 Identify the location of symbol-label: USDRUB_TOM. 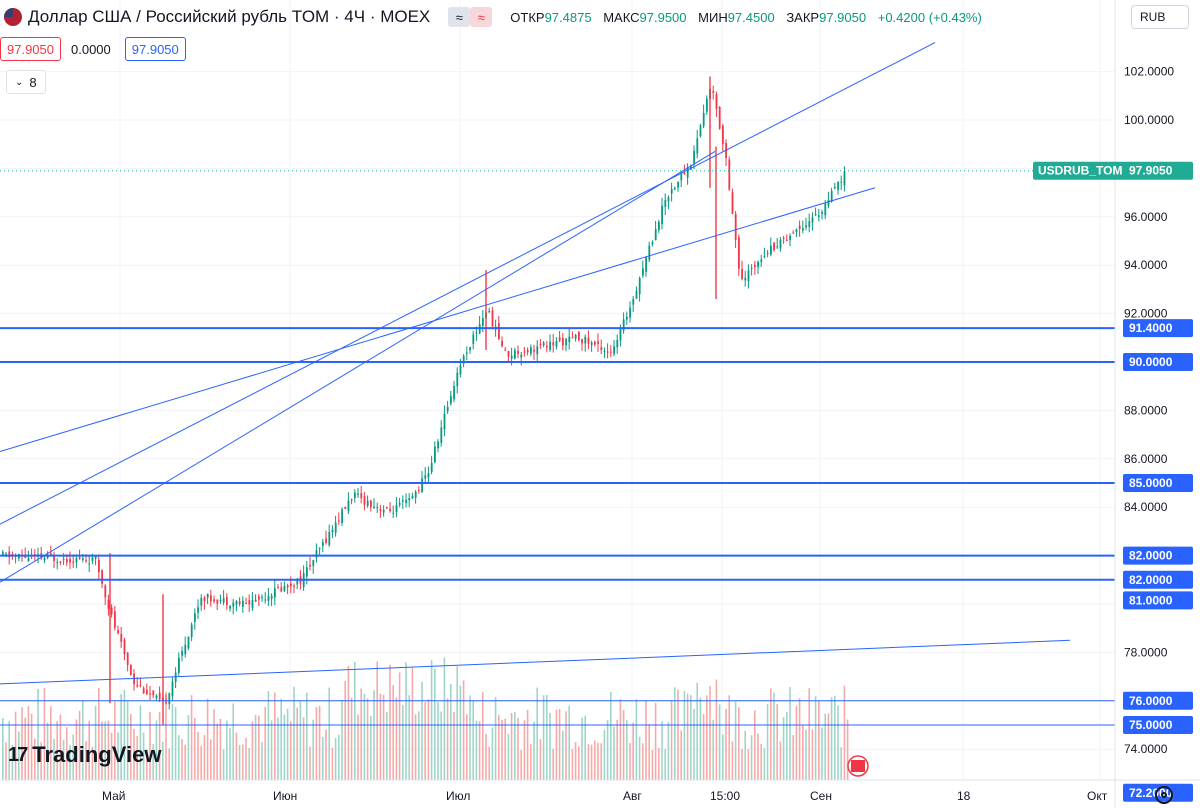
(1080, 171).